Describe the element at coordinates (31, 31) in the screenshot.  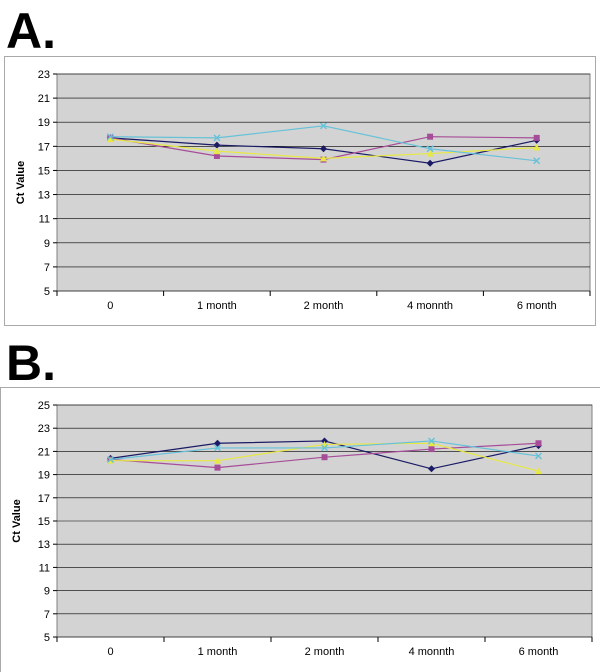
I see `panel-letter-a: A.` at that location.